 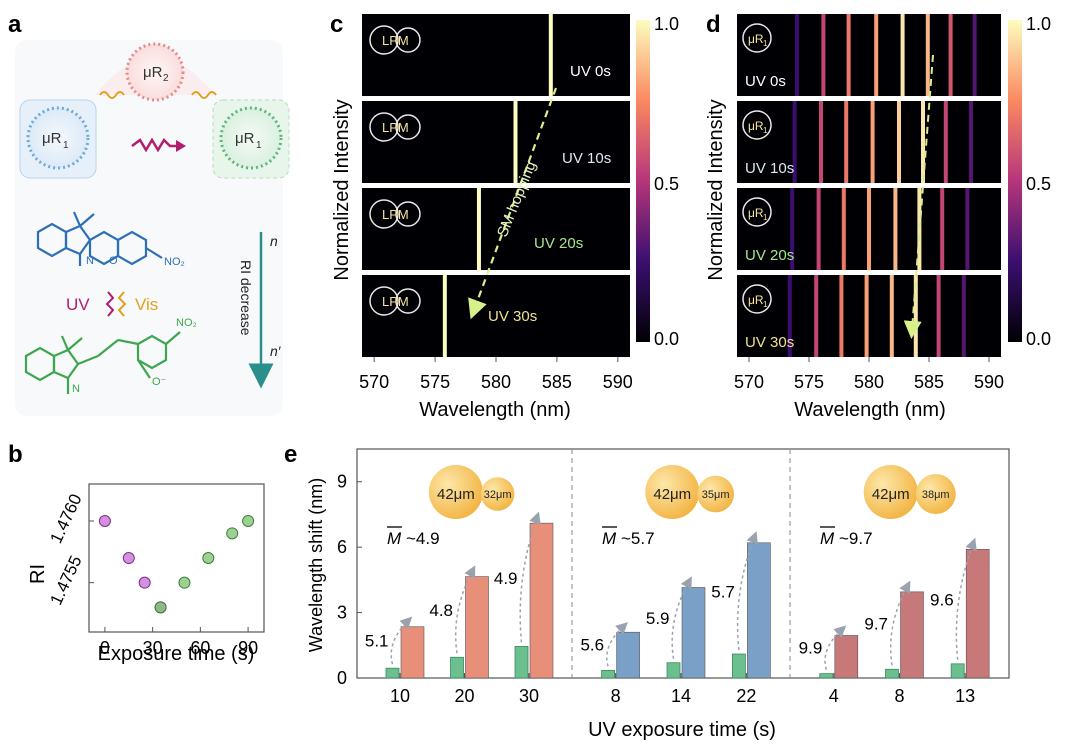 What do you see at coordinates (70, 549) in the screenshot?
I see `panel-b-yticks: 1.4755 1.4760` at bounding box center [70, 549].